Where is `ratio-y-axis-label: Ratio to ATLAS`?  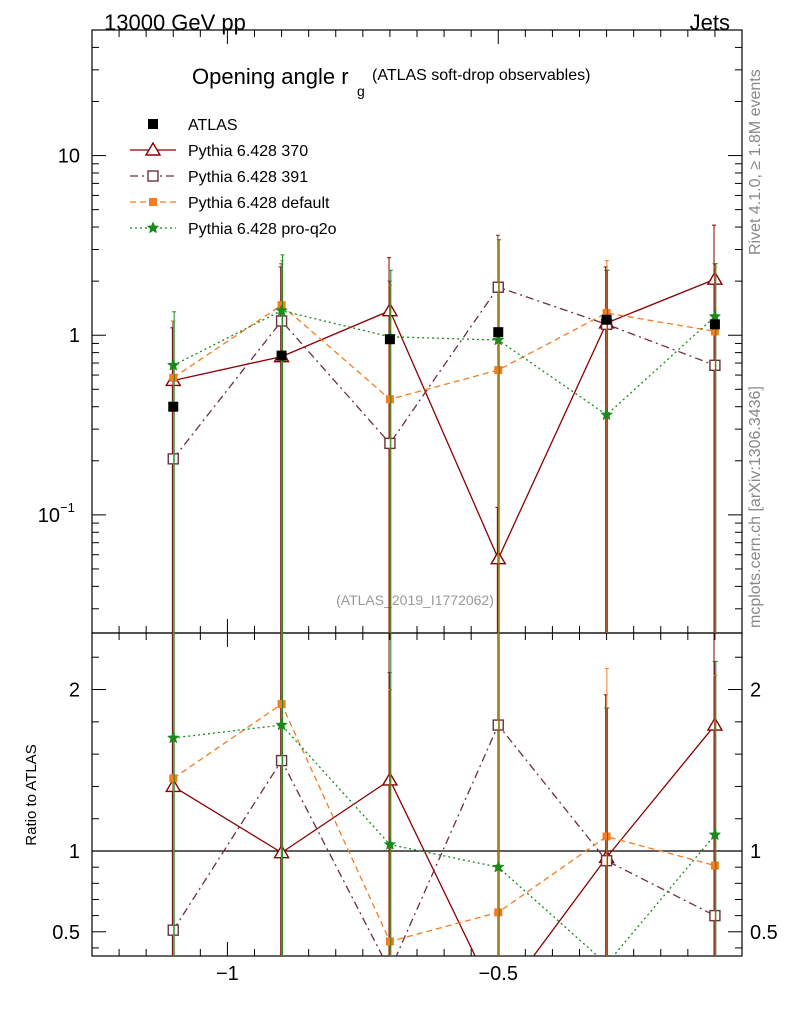
ratio-y-axis-label: Ratio to ATLAS is located at coordinates (31, 794).